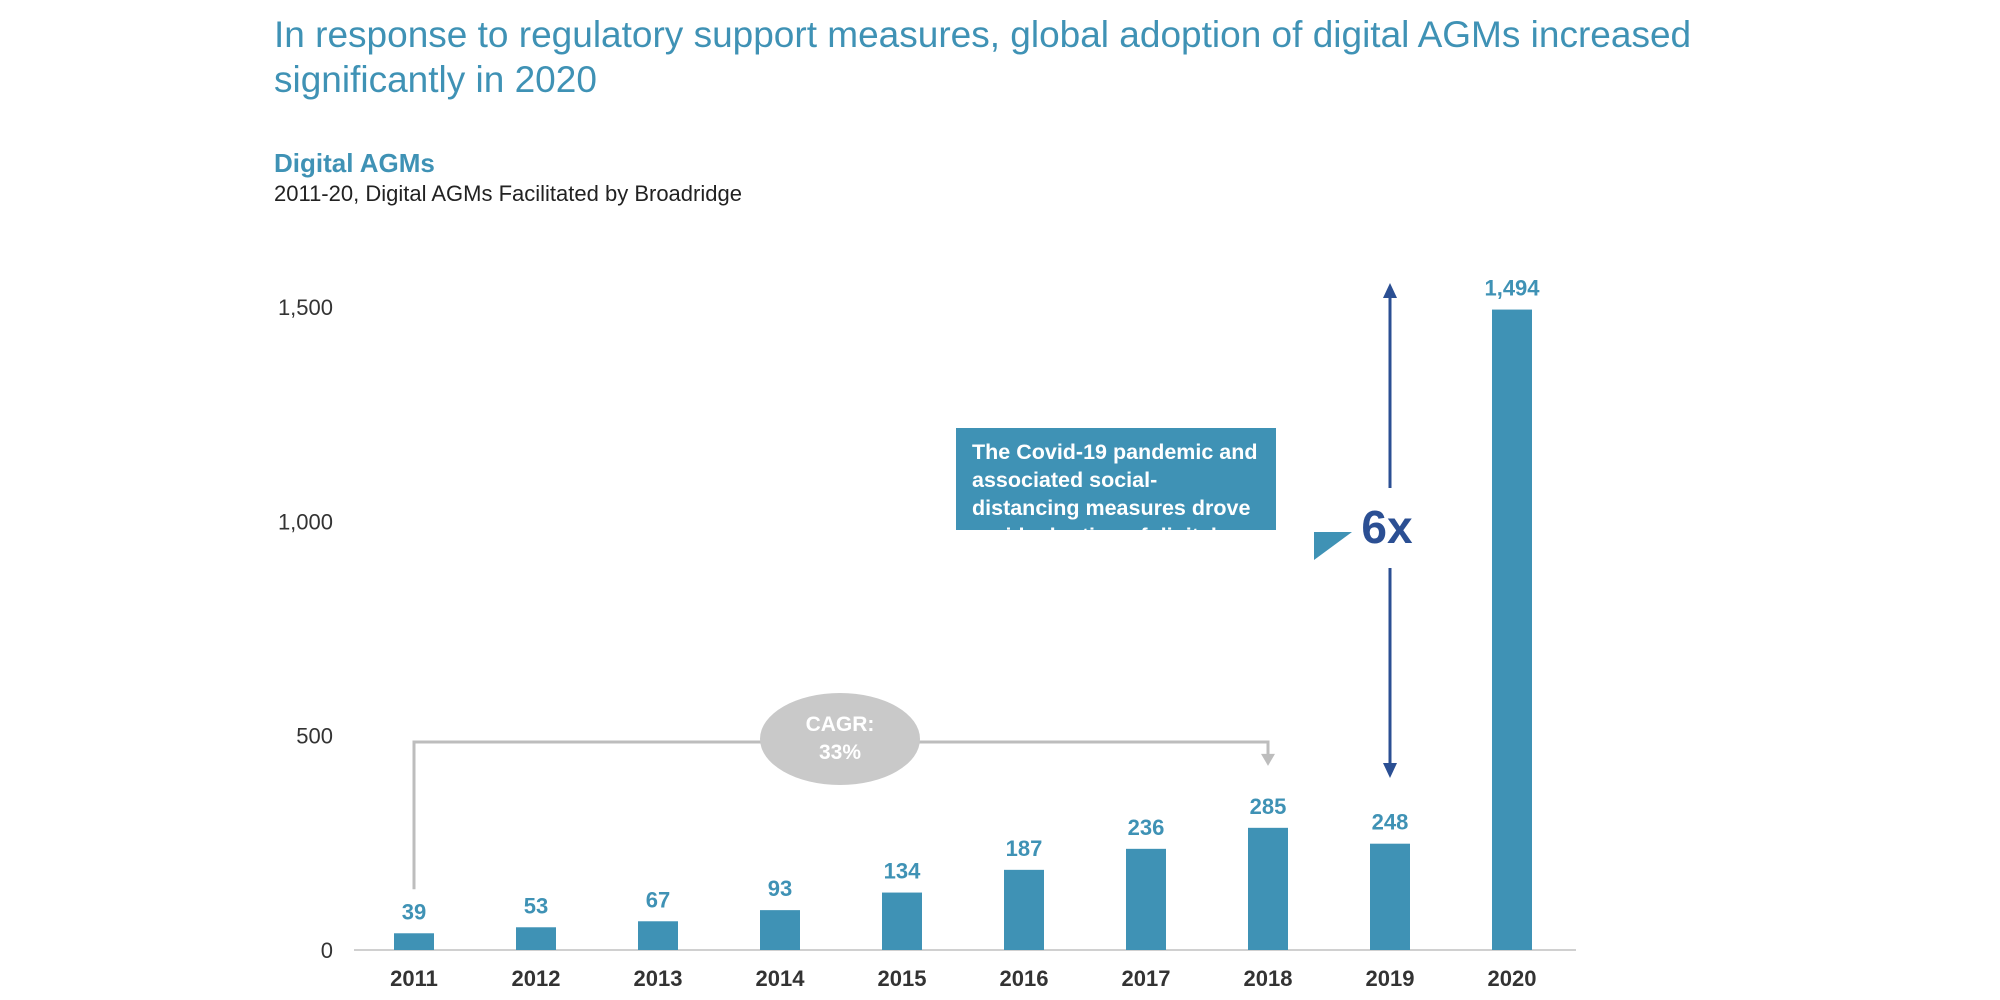  I want to click on x-tick-label: 2013, so click(658, 978).